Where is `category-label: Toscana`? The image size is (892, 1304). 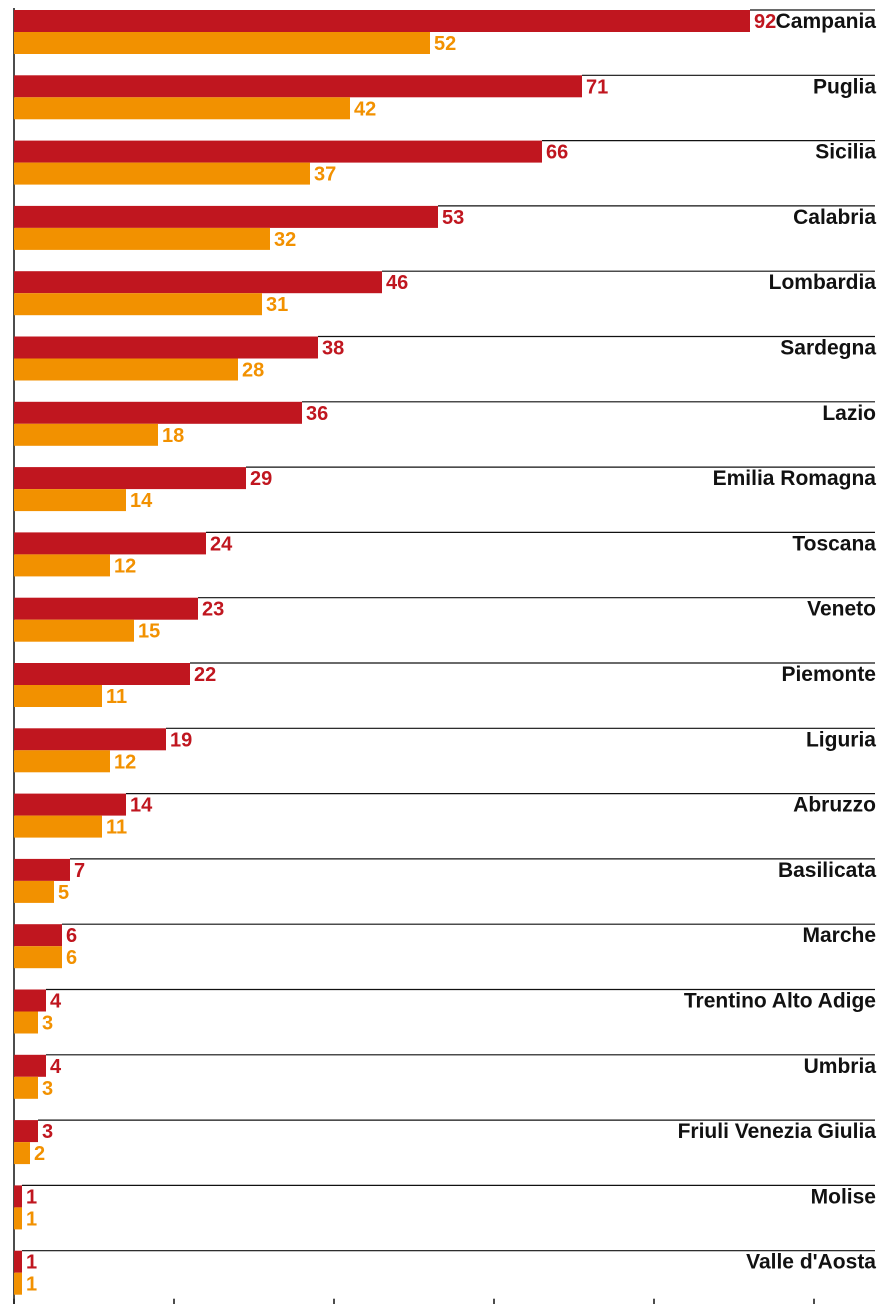
category-label: Toscana is located at coordinates (834, 543).